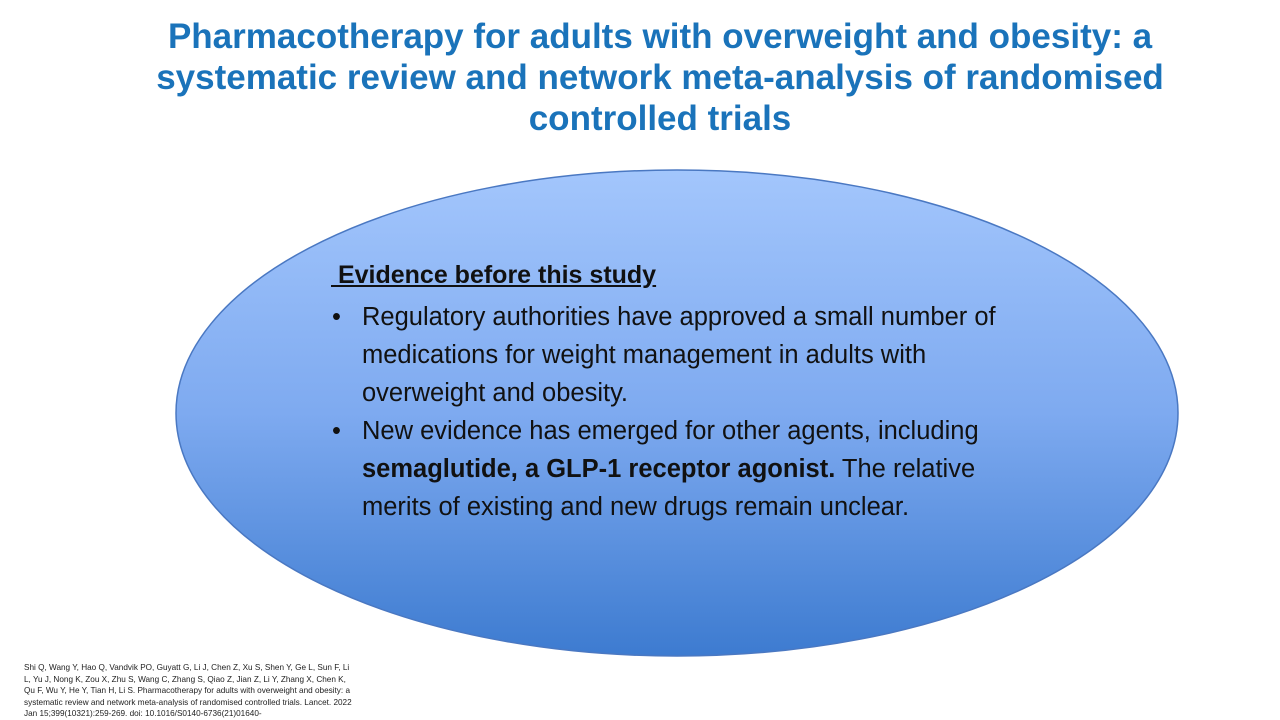 This screenshot has height=720, width=1280. Describe the element at coordinates (599, 469) in the screenshot. I see `bullet-bold-text: semaglutide, a GLP-1 receptor agonist.` at that location.